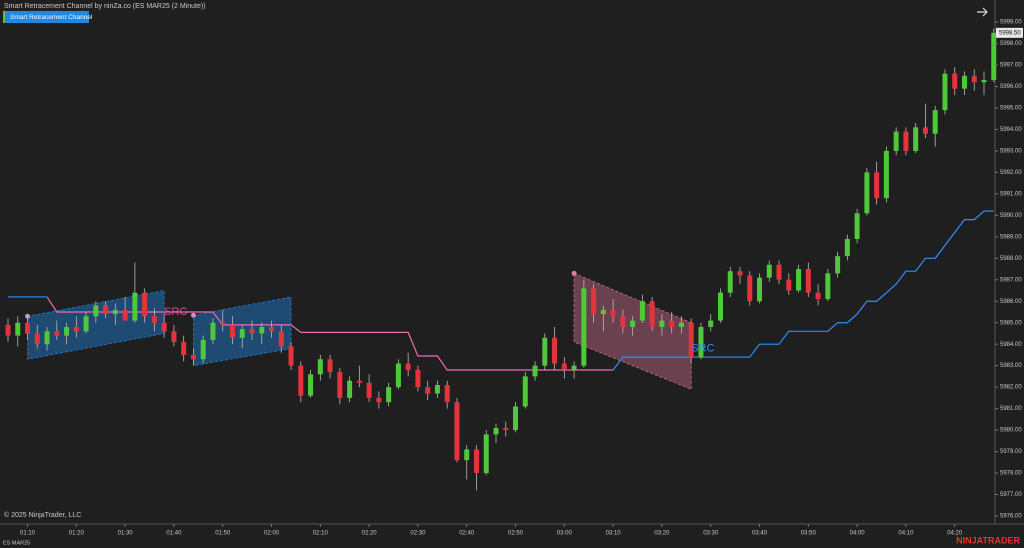 The height and width of the screenshot is (548, 1024). What do you see at coordinates (1011, 302) in the screenshot?
I see `y-tick-label: 5986.00` at bounding box center [1011, 302].